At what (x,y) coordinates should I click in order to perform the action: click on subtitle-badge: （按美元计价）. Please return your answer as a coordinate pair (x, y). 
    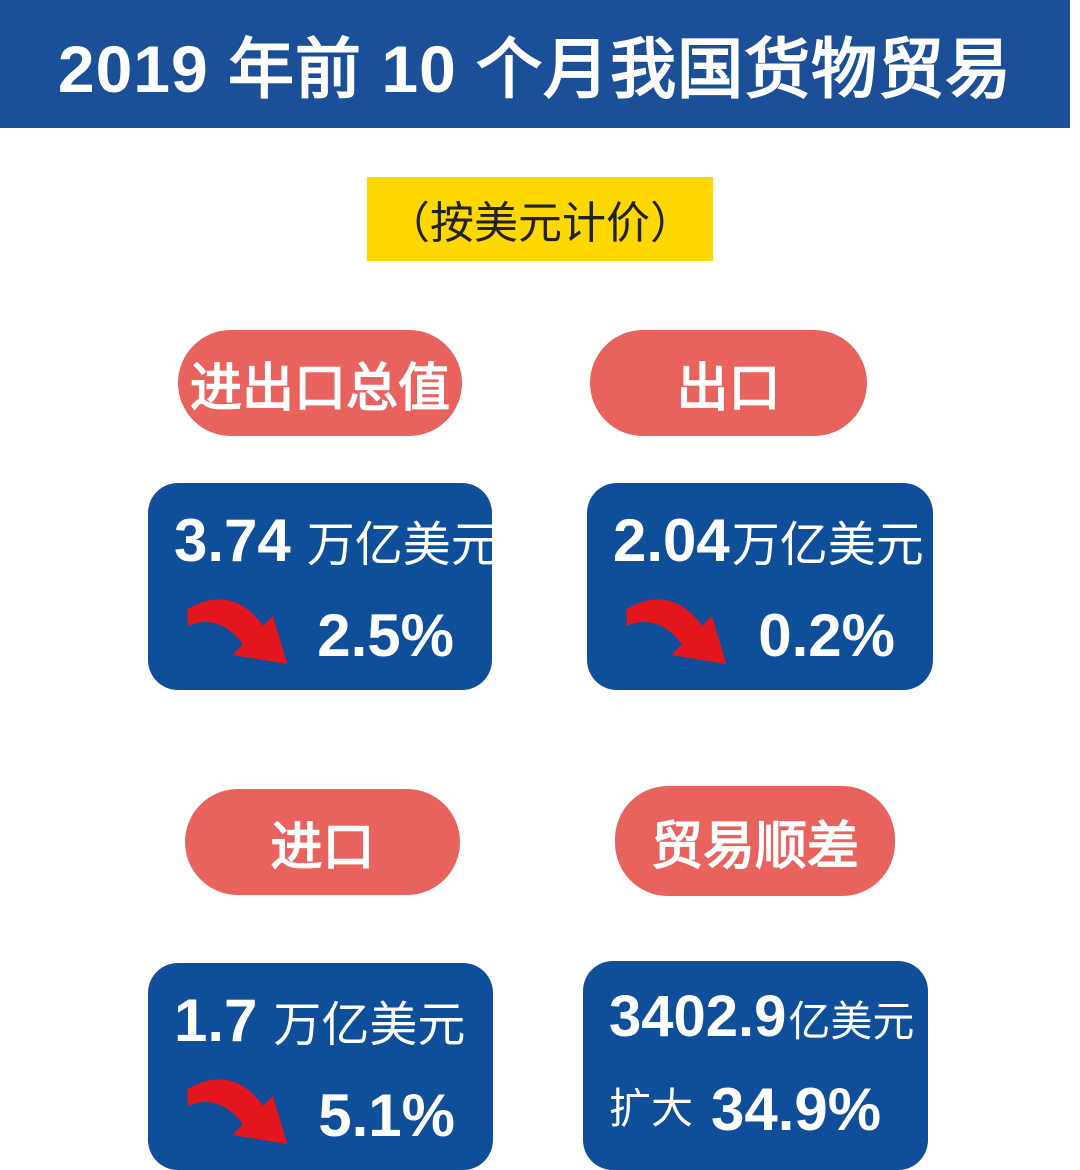
    Looking at the image, I should click on (540, 219).